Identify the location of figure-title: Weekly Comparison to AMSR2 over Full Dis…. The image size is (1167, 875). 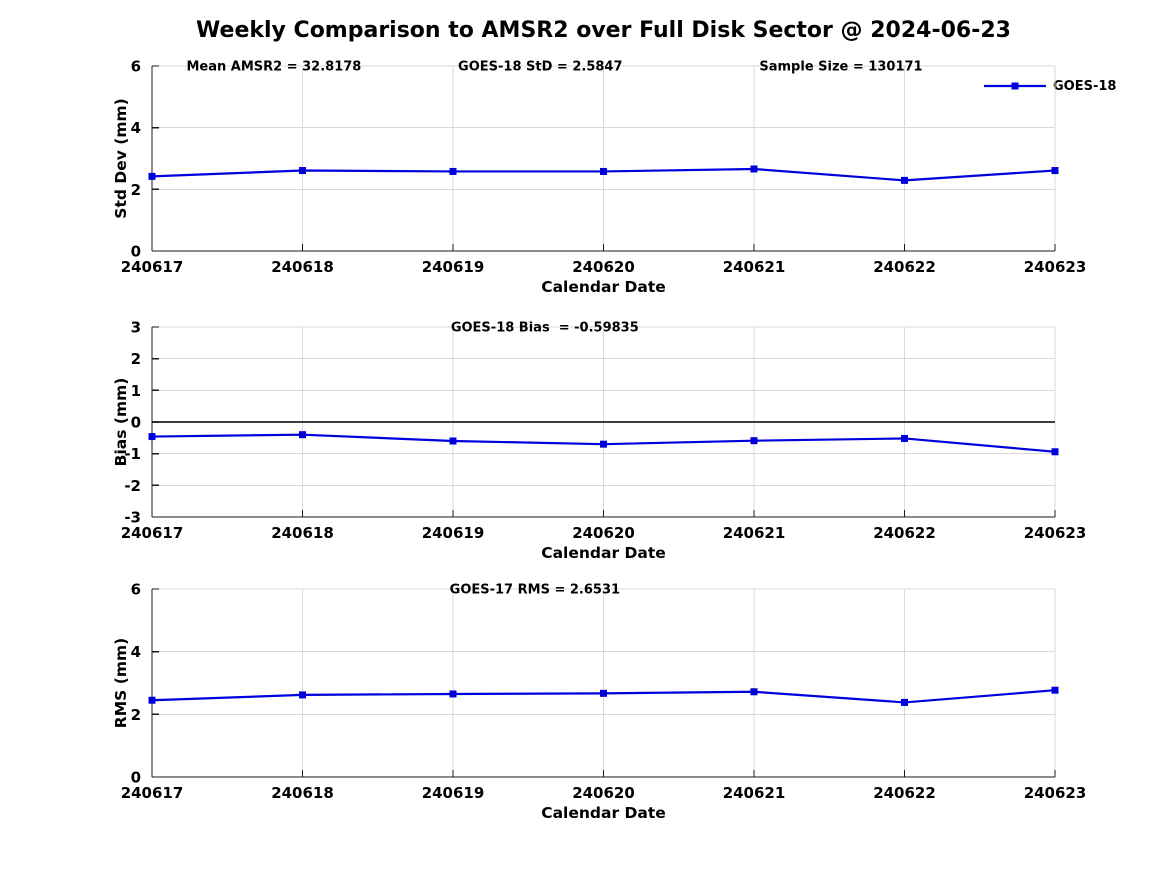
(603, 30).